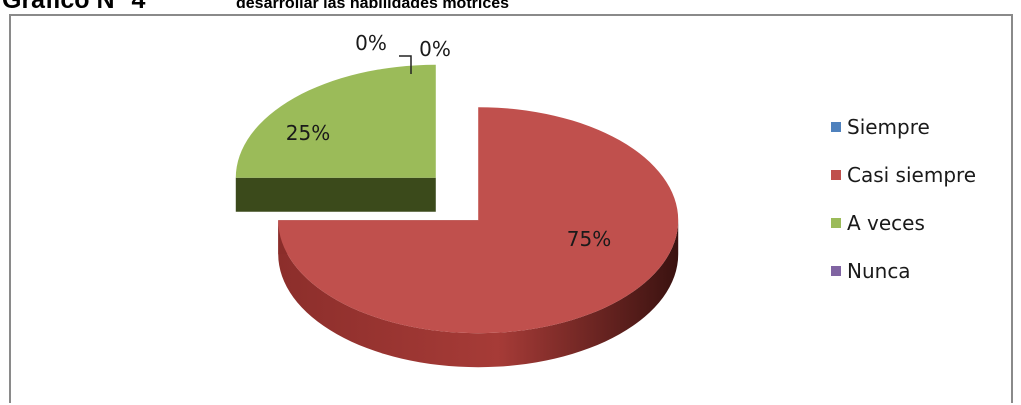  Describe the element at coordinates (886, 223) in the screenshot. I see `legend-label-a-veces: A veces` at that location.